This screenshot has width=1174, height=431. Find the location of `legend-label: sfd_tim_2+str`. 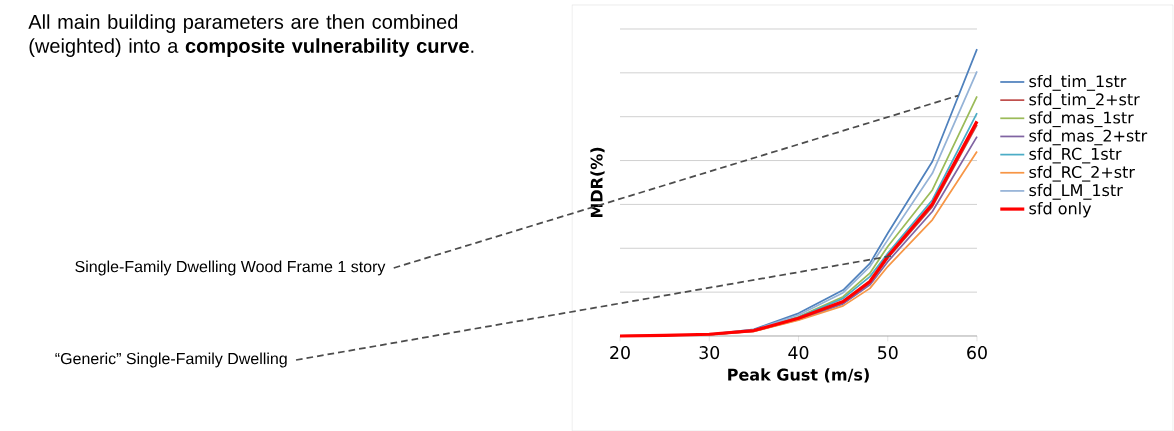

legend-label: sfd_tim_2+str is located at coordinates (1084, 101).